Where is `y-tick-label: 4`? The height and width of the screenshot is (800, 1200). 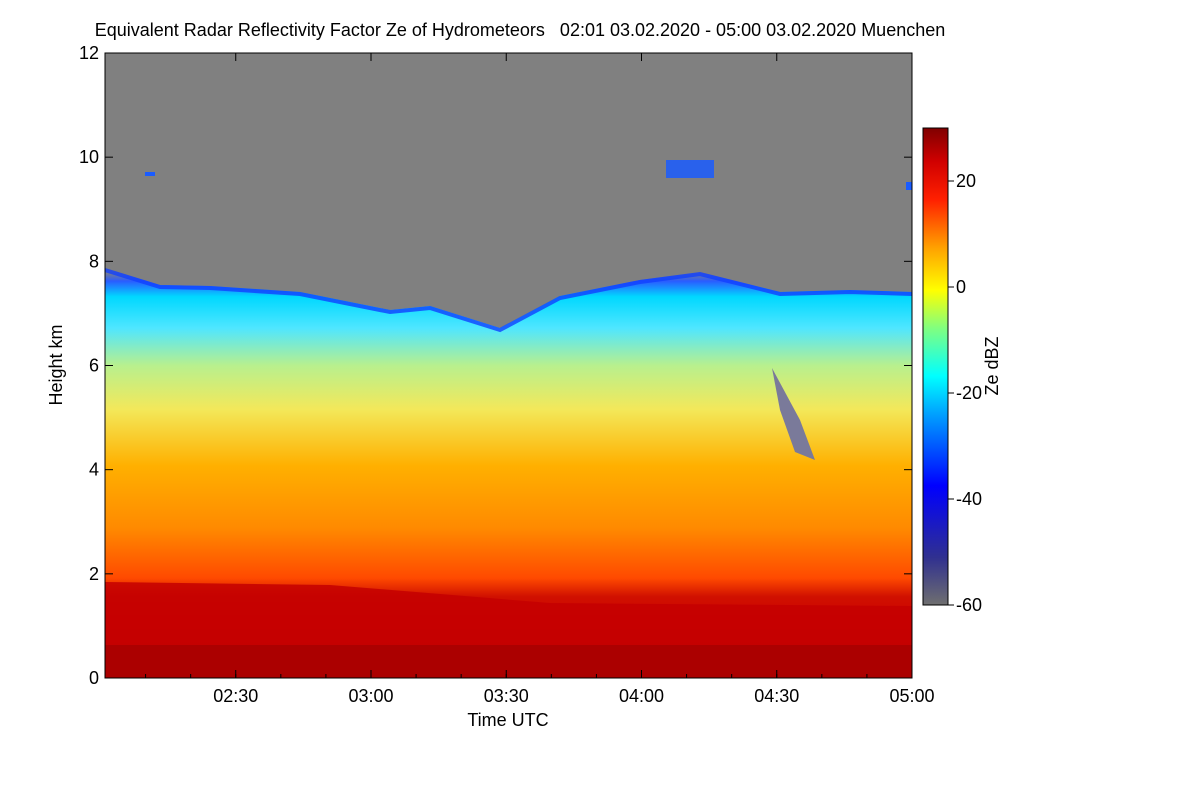 y-tick-label: 4 is located at coordinates (94, 470).